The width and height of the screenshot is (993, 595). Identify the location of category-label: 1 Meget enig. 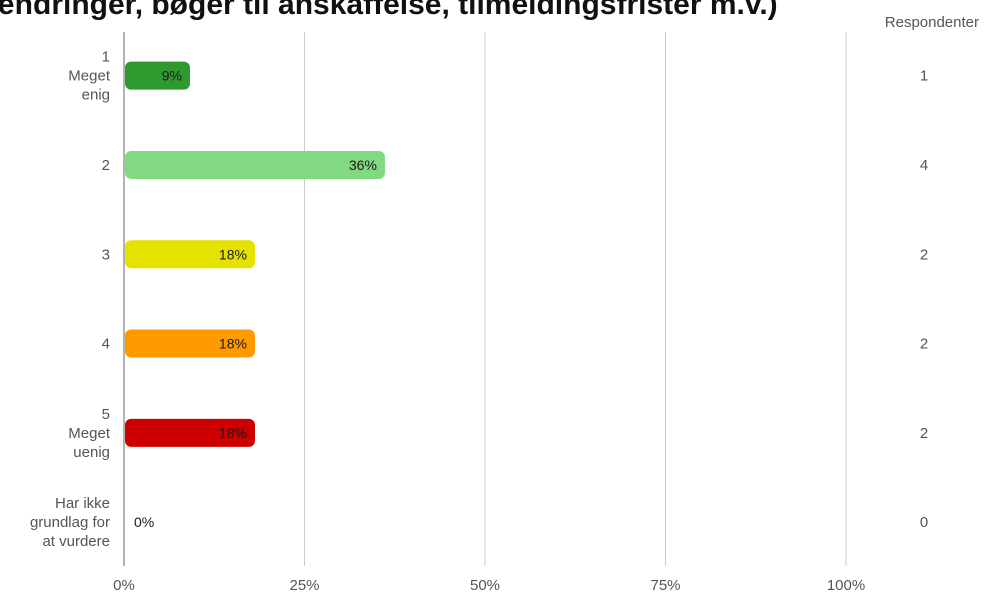
(89, 76).